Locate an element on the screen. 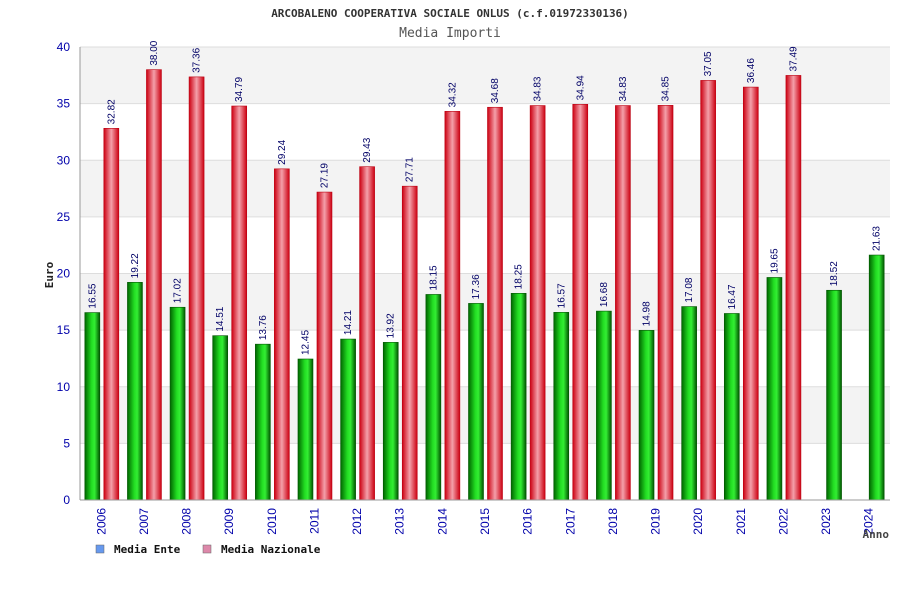  y-tick-label: 40 is located at coordinates (64, 47).